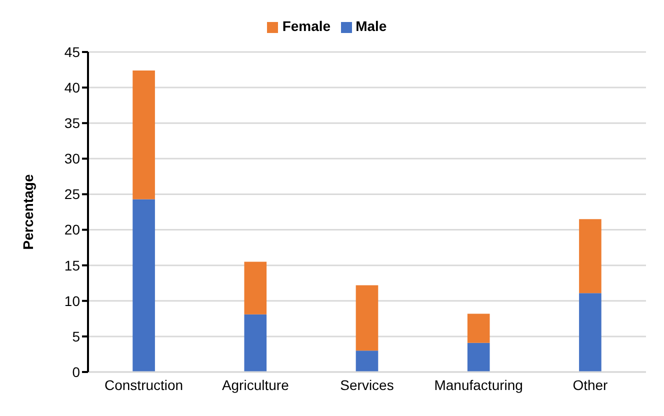 The width and height of the screenshot is (664, 416). Describe the element at coordinates (590, 384) in the screenshot. I see `x-tick-label: Other` at that location.